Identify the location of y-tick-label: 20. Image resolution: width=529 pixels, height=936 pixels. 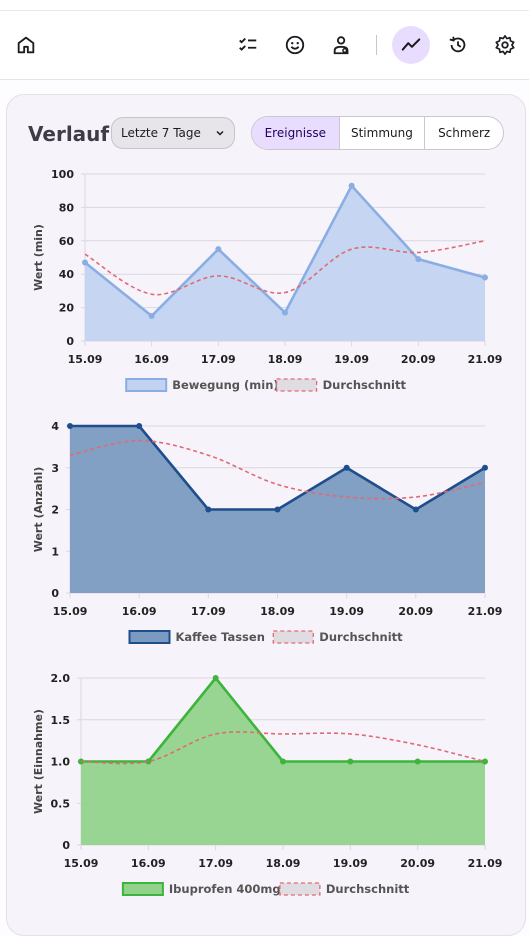
(67, 308).